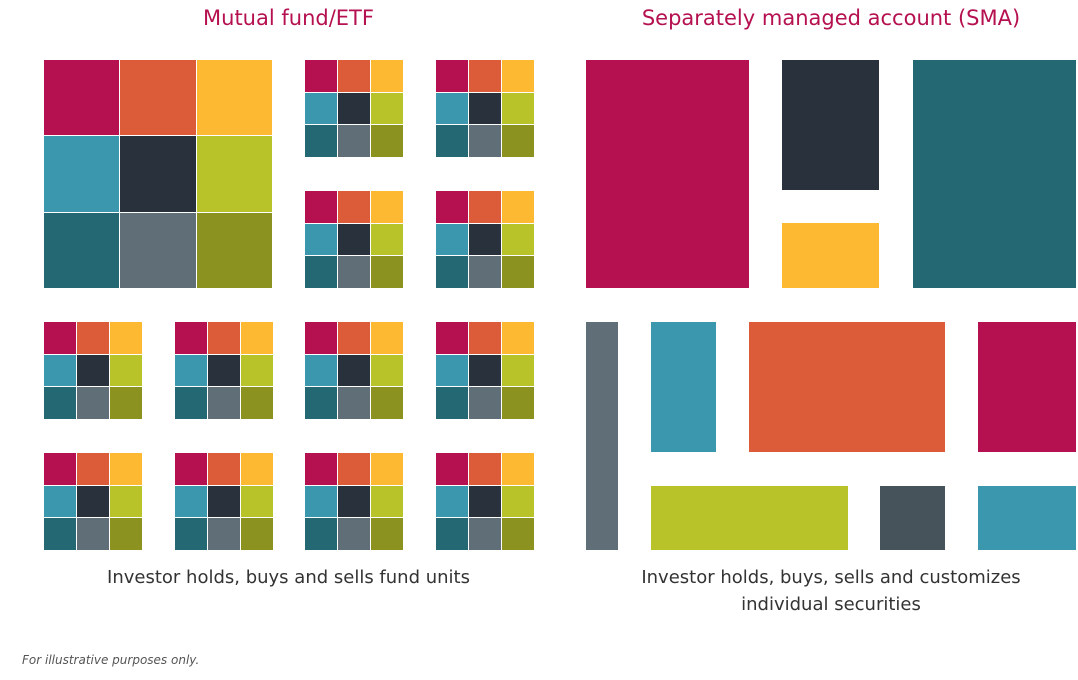  I want to click on sma-heading: Separately managed account (SMA), so click(831, 18).